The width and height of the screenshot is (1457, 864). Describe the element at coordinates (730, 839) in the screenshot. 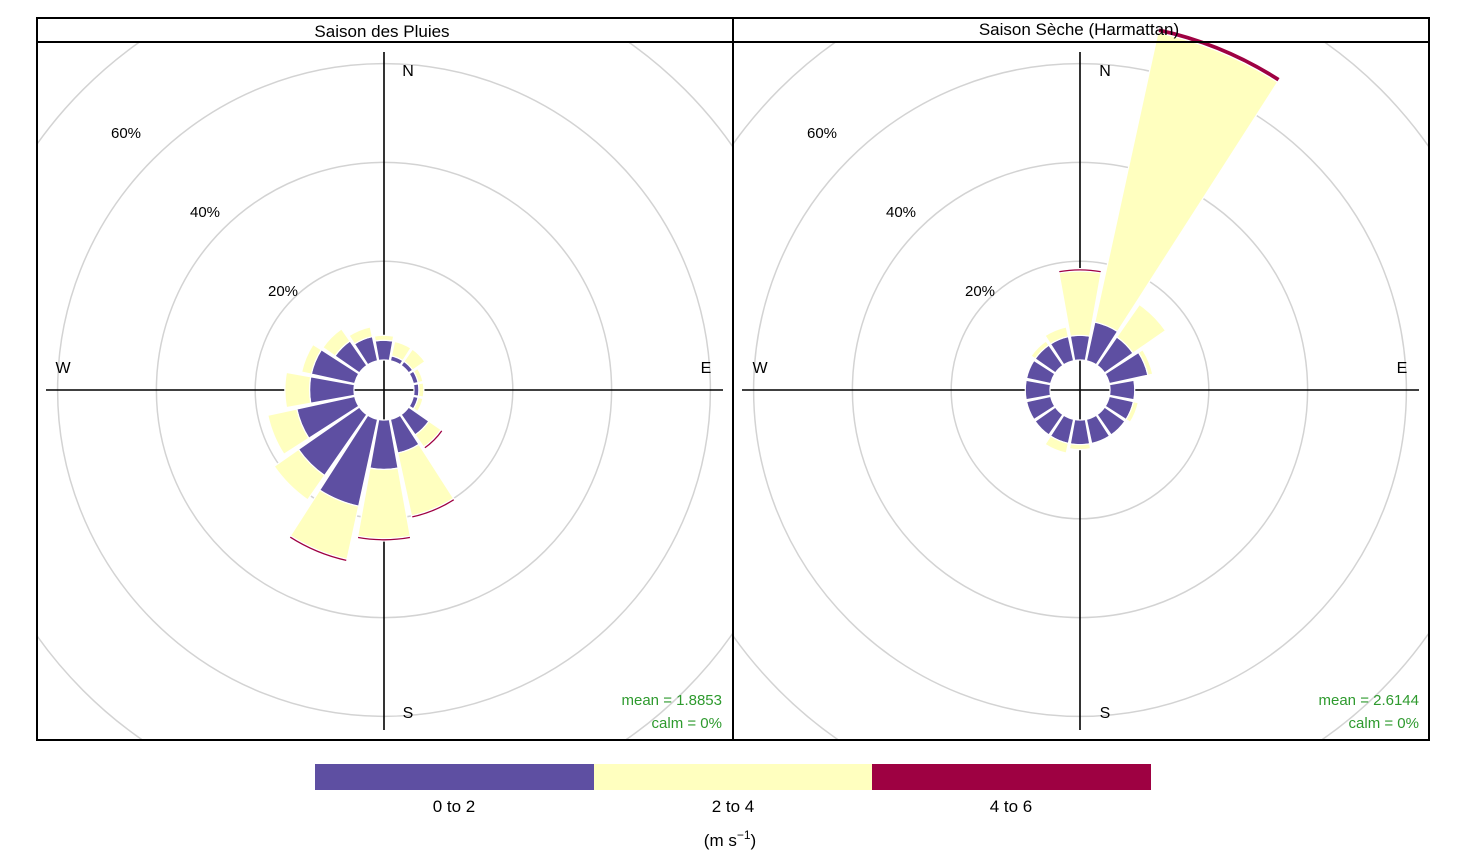

I see `legend-unit: (m s−1)` at that location.